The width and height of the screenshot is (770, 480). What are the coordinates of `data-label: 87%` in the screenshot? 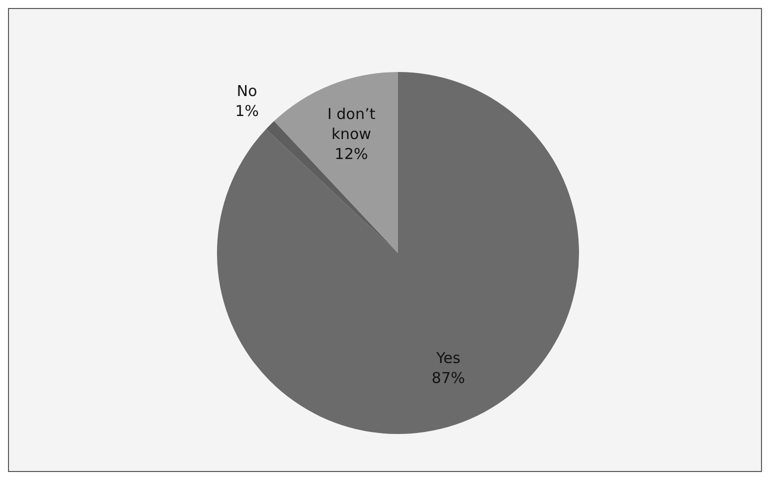 It's located at (448, 378).